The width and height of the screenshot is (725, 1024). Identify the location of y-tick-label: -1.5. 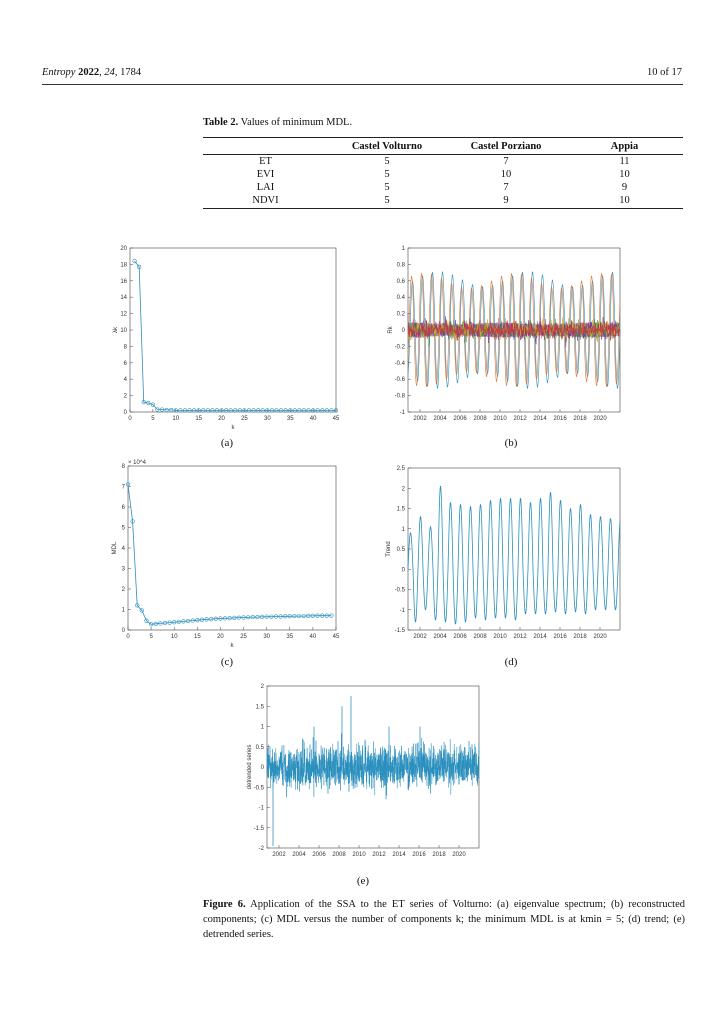
(259, 829).